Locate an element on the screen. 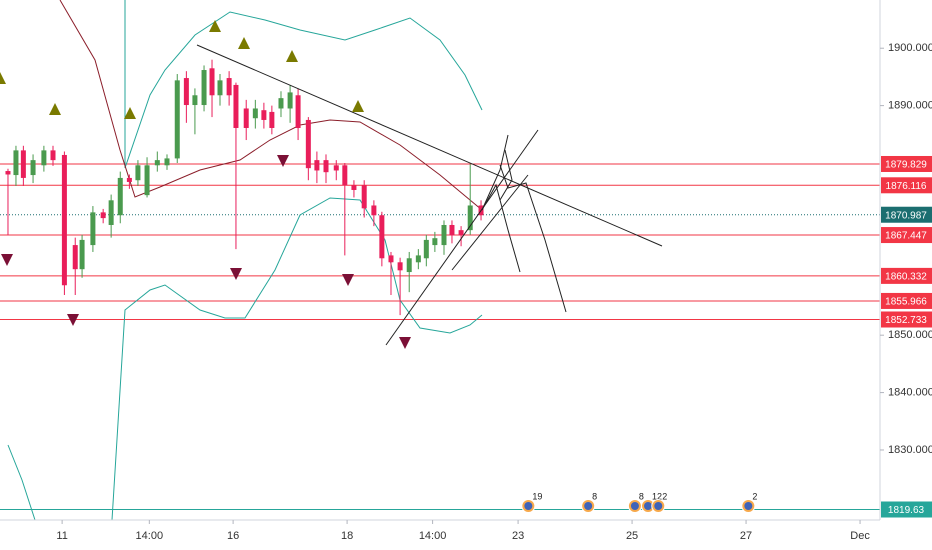 This screenshot has height=550, width=932. event-marker: 12 is located at coordinates (651, 502).